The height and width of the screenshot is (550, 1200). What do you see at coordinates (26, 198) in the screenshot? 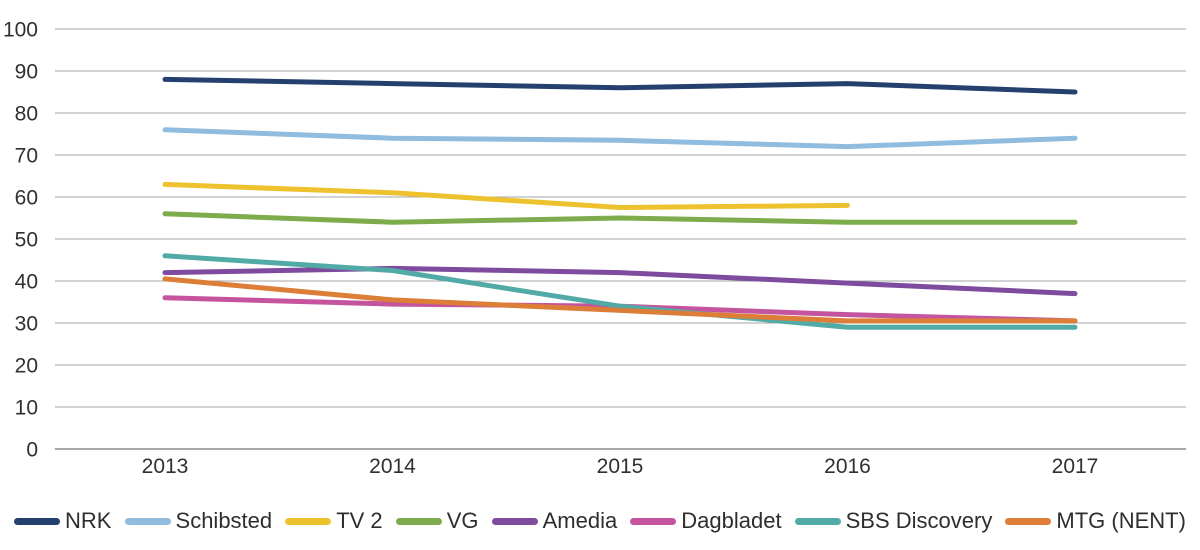
I see `y-tick-label: 60` at bounding box center [26, 198].